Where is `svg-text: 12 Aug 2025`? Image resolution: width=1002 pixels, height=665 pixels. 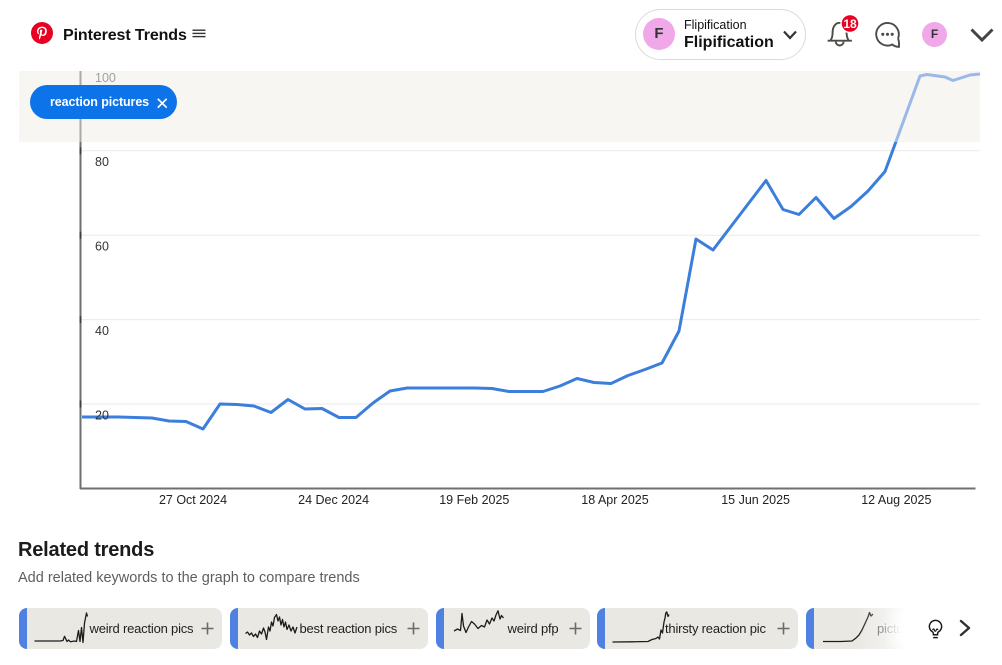 svg-text: 12 Aug 2025 is located at coordinates (896, 500).